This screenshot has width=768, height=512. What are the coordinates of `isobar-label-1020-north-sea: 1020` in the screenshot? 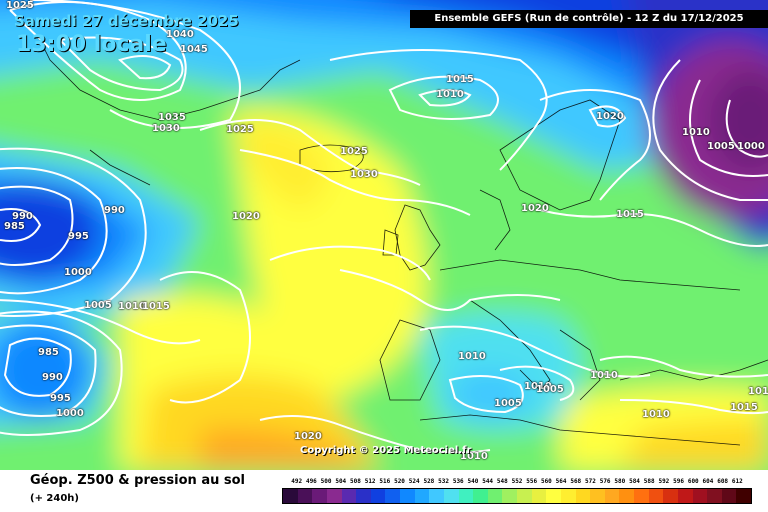 It's located at (535, 208).